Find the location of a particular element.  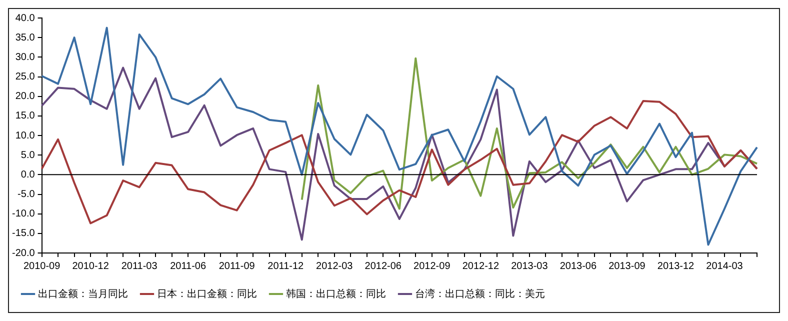

y-tick-label: 10.0 is located at coordinates (25, 136).